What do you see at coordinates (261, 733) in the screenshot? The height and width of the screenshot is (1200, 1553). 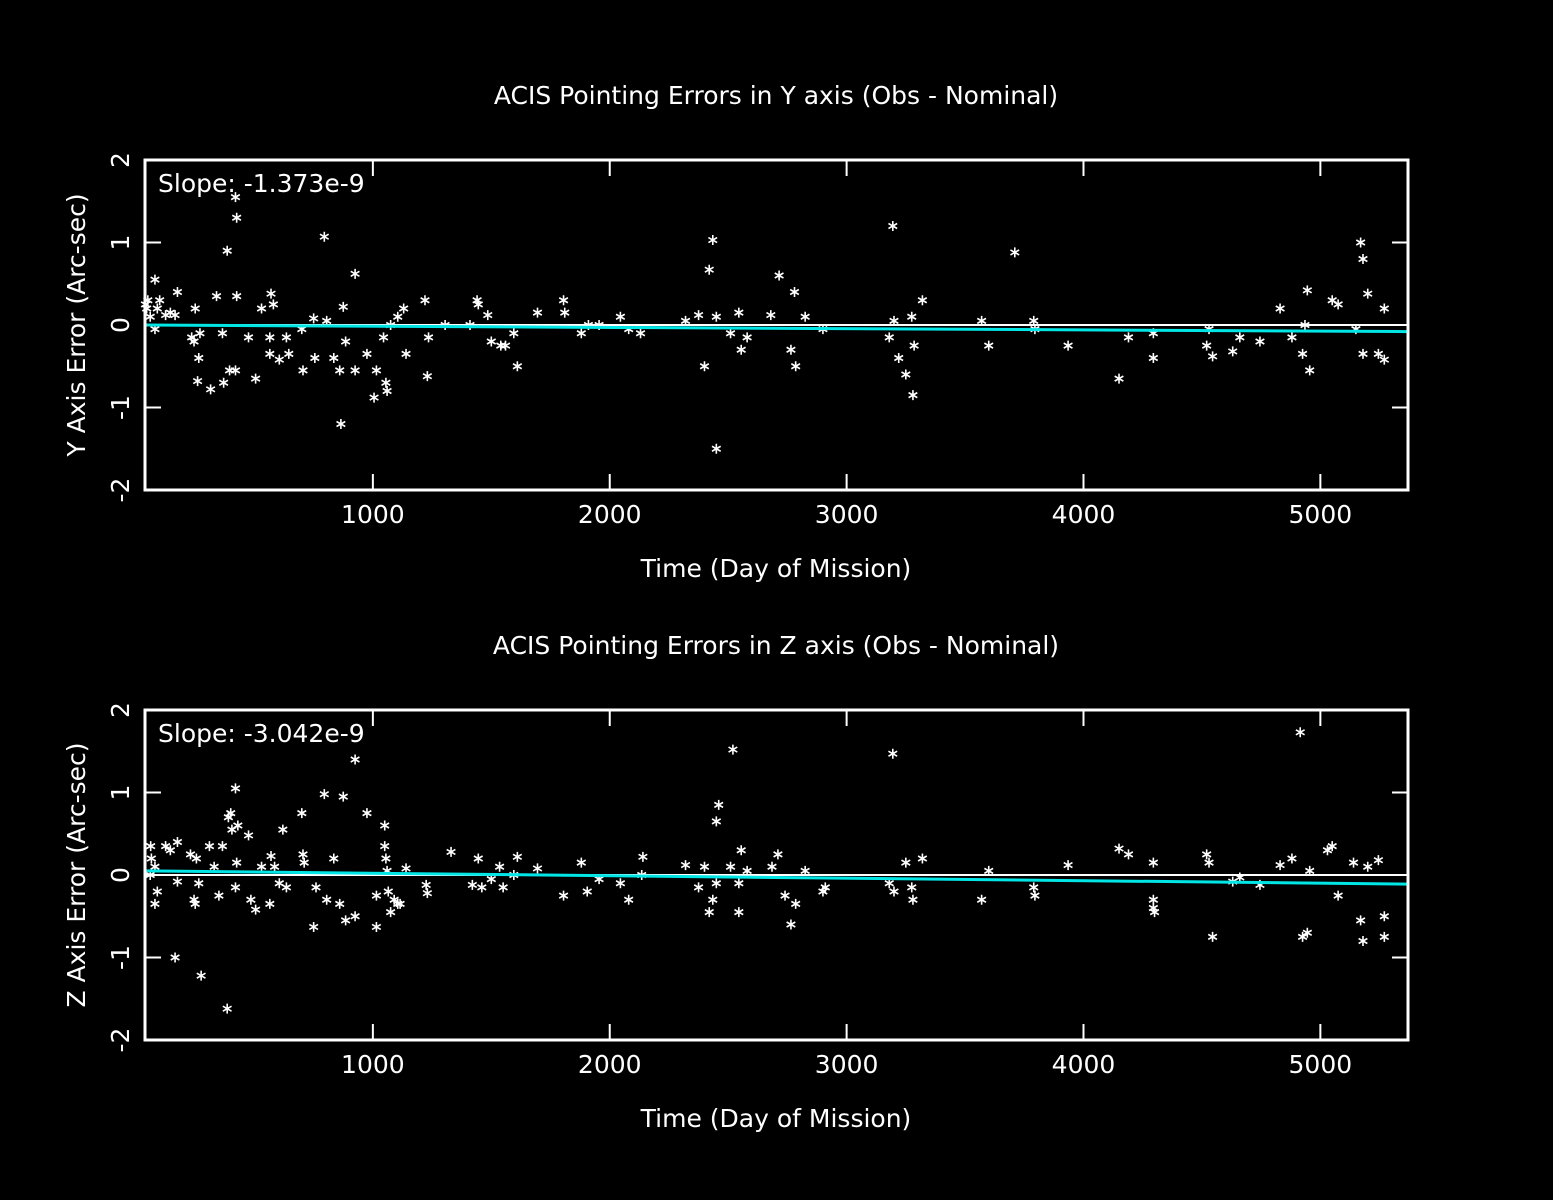 I see `slope-annotation: Slope: -3.042e-9` at bounding box center [261, 733].